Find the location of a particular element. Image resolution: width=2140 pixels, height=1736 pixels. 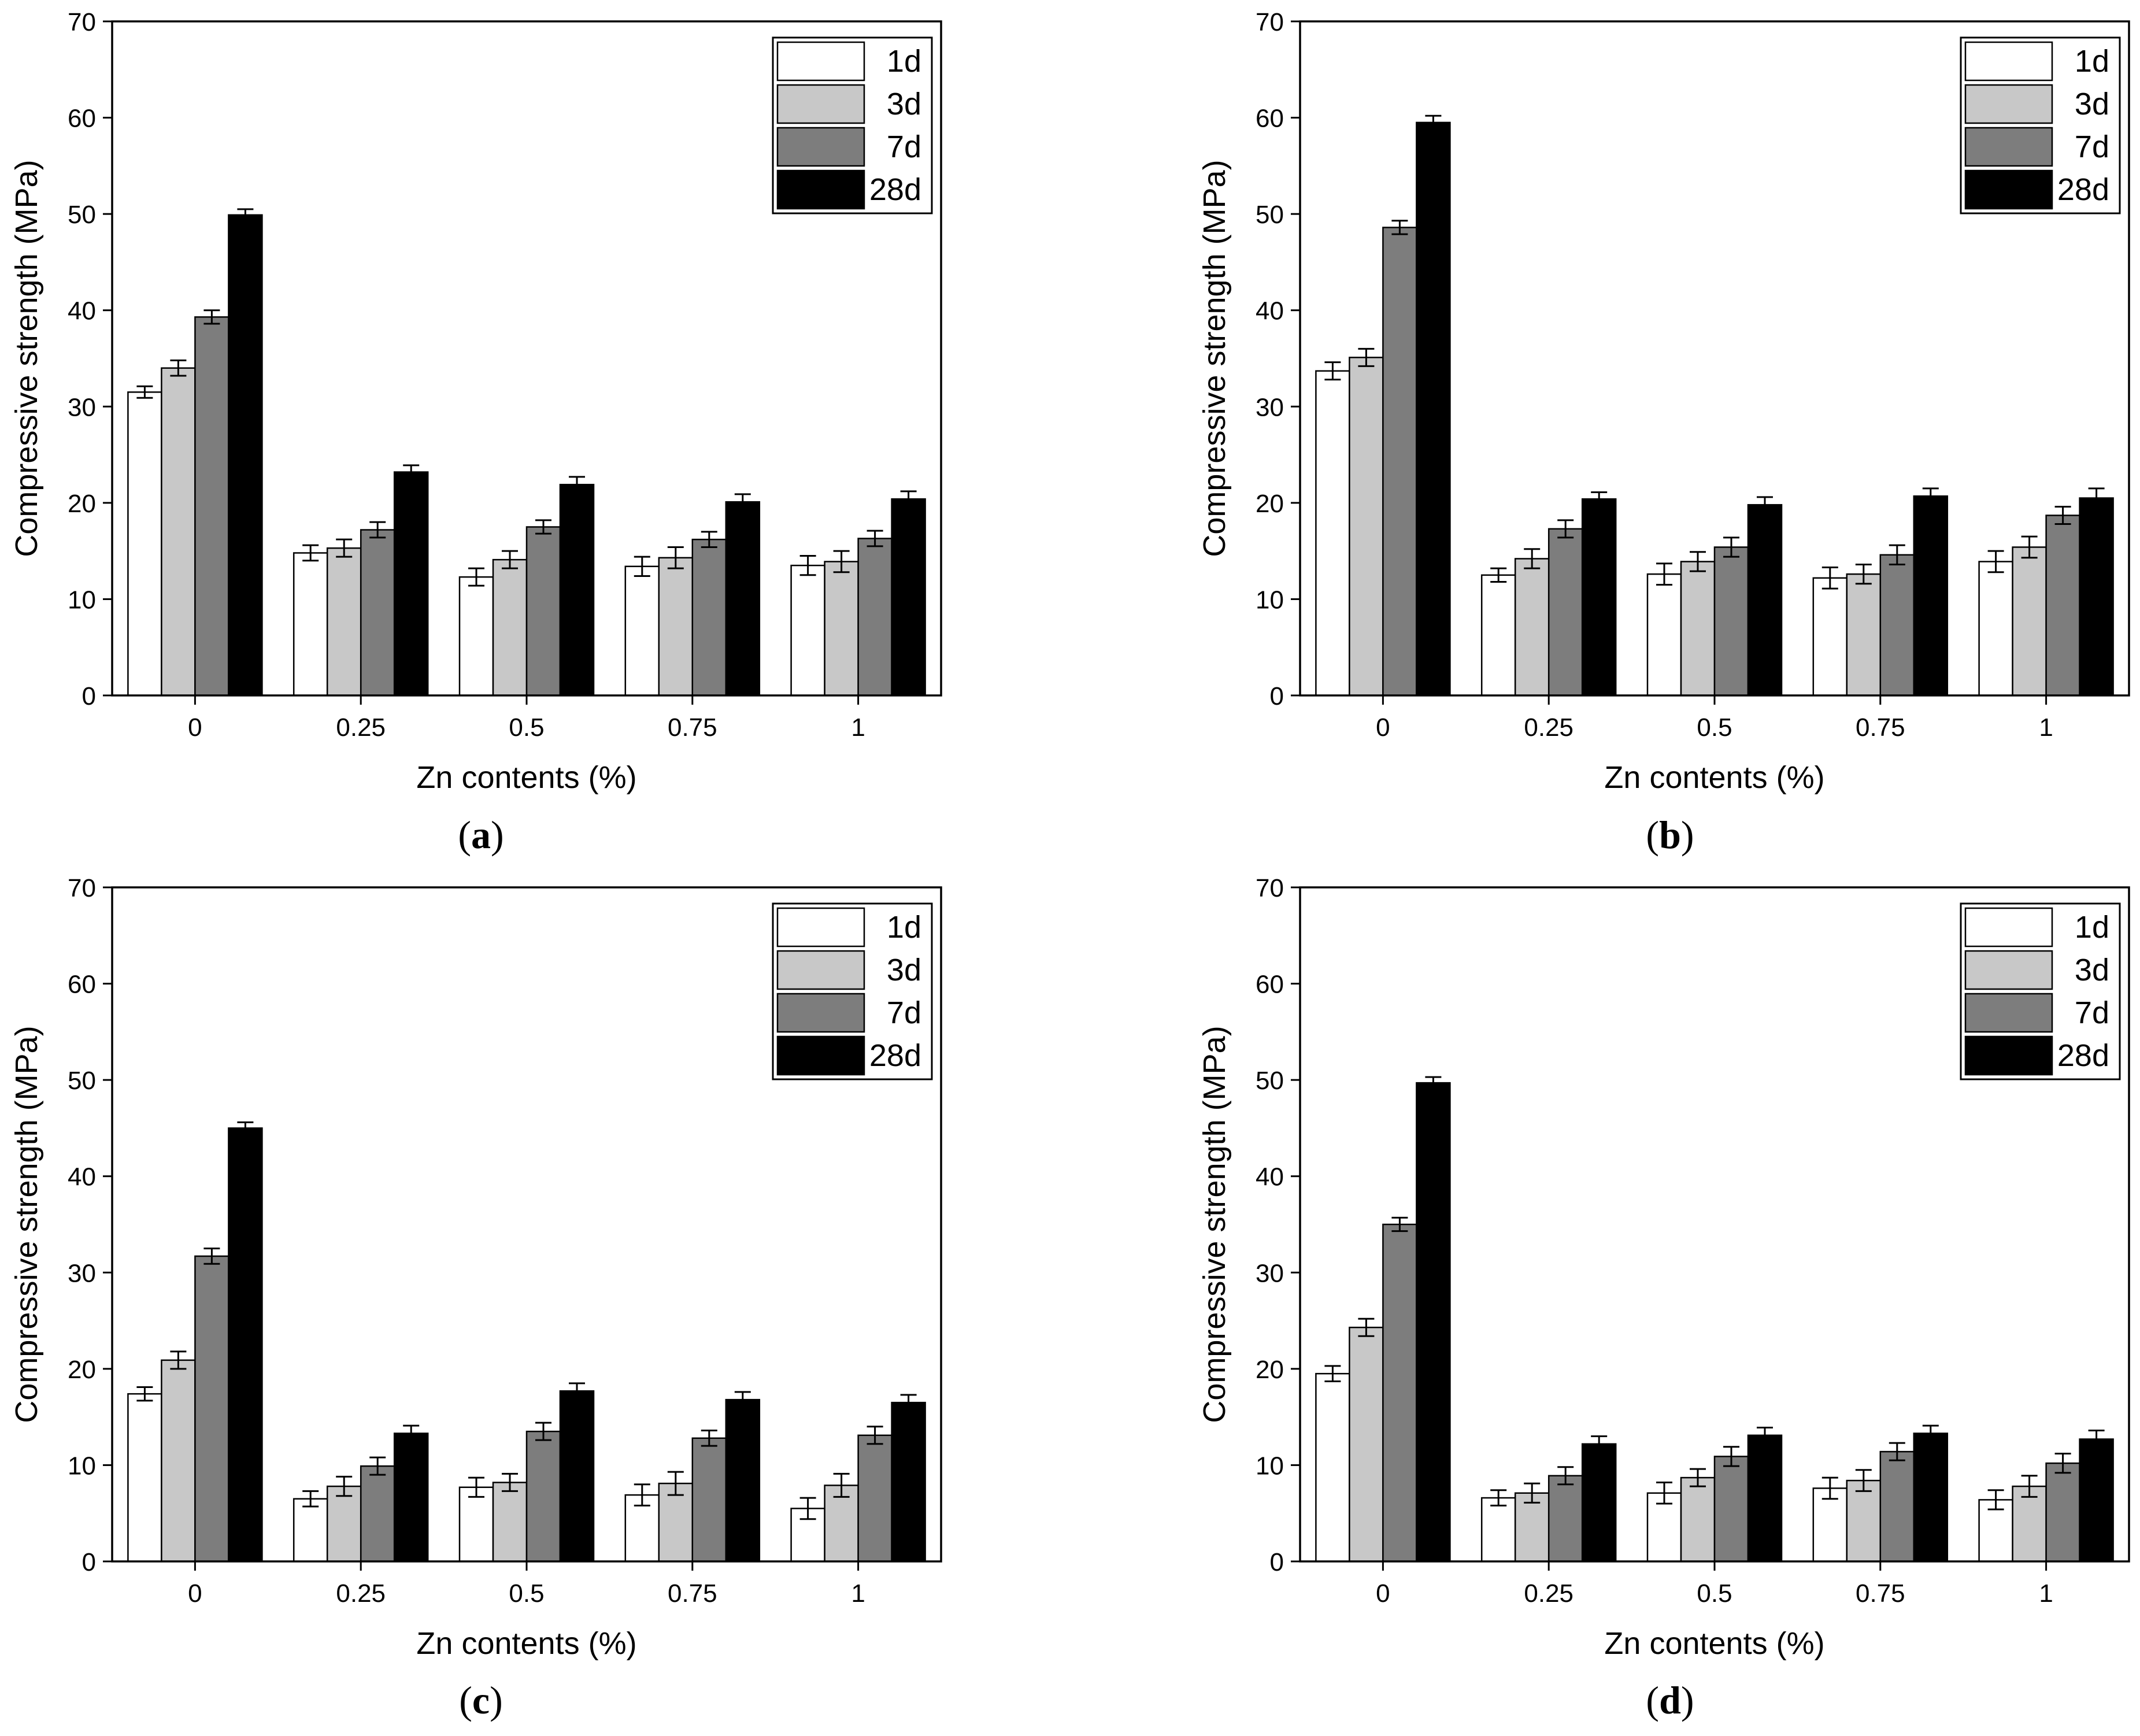

legend-swatch-1d is located at coordinates (2009, 61).